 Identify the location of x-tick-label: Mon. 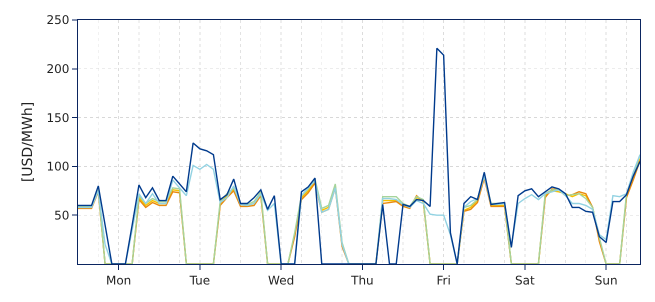
(119, 281).